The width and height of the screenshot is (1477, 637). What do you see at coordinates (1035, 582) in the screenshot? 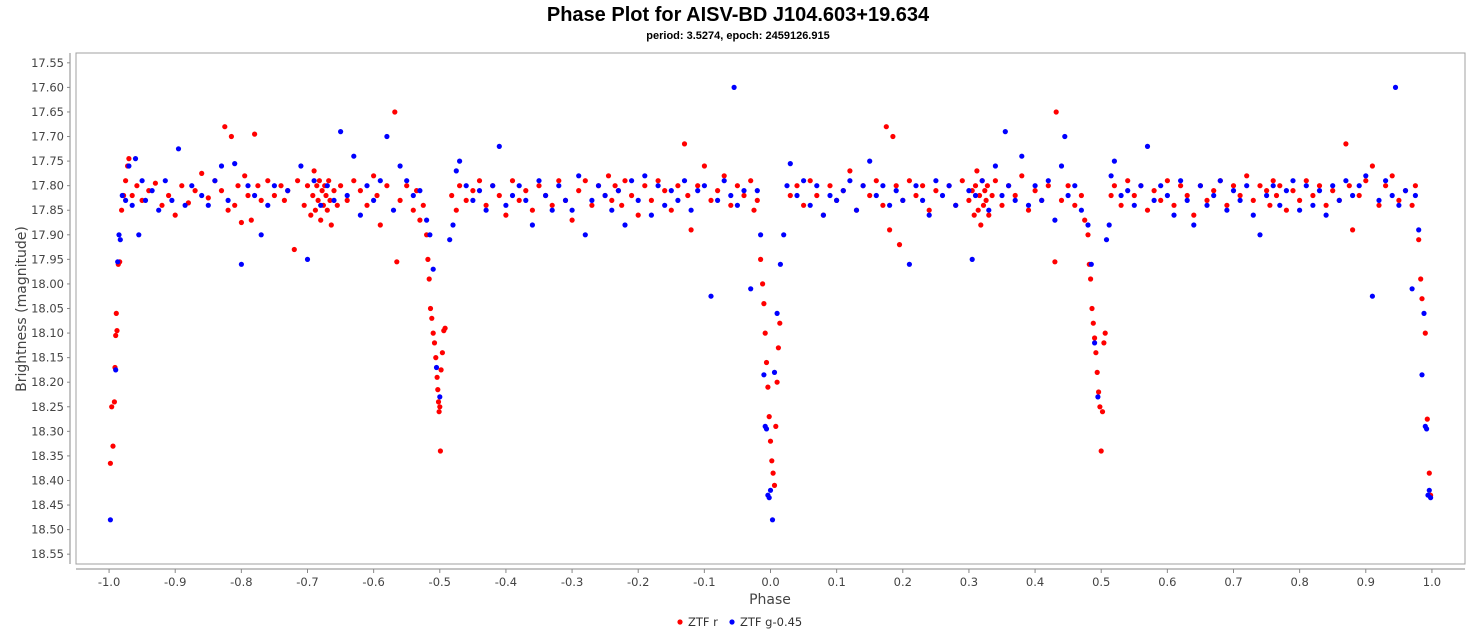
I see `x-tick-label: 0.4` at bounding box center [1035, 582].